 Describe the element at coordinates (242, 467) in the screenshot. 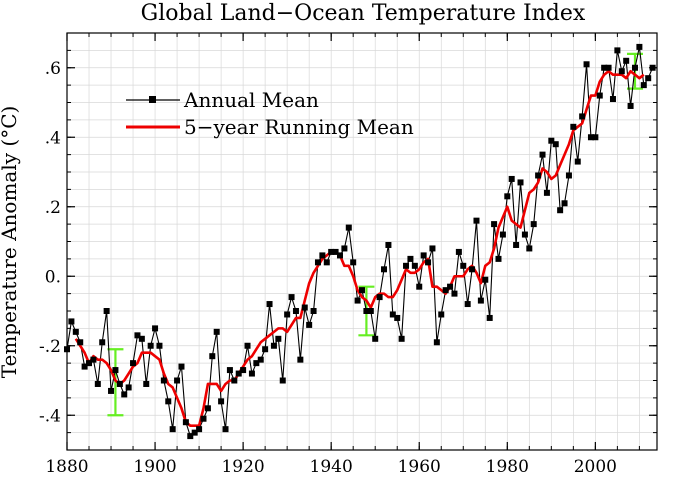

I see `x-tick-label: 1920` at that location.